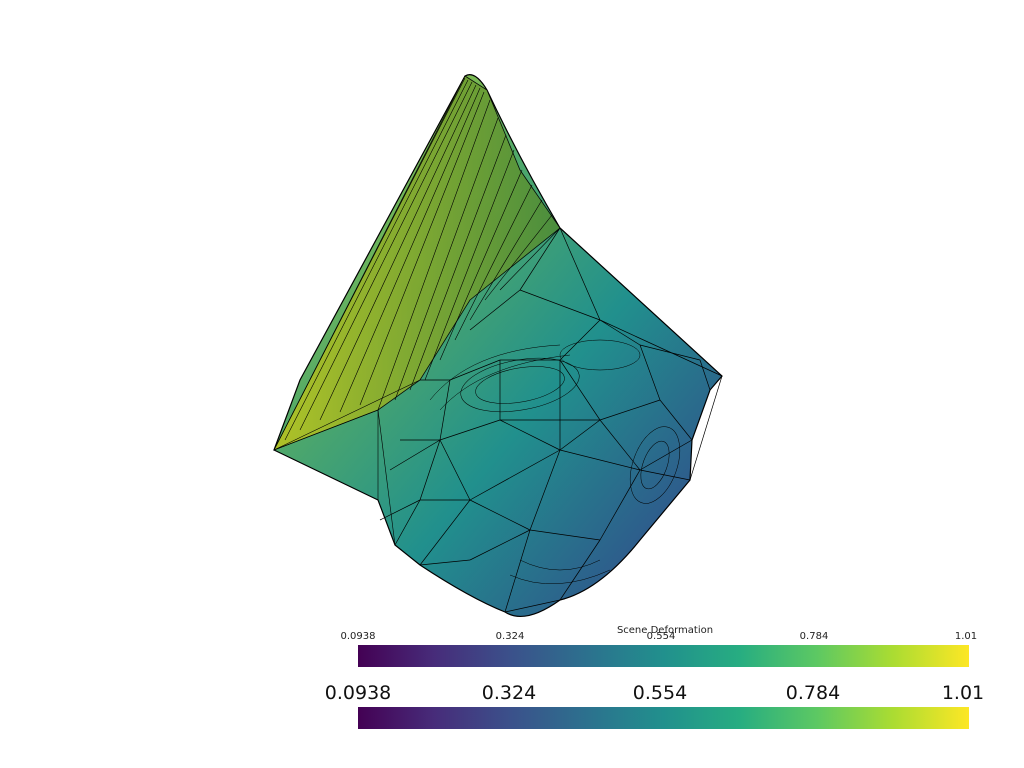  Describe the element at coordinates (661, 636) in the screenshot. I see `tick-label: 0.554` at that location.